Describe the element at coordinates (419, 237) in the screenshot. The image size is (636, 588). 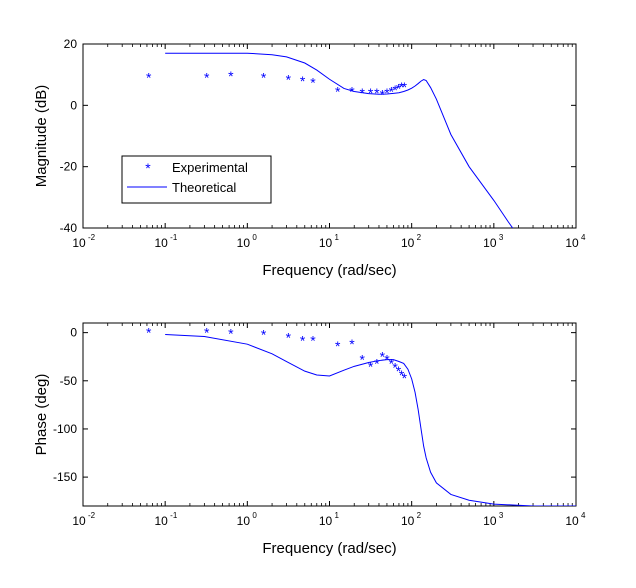
I see `magnitude-x-tick-label-exponent: 2` at that location.